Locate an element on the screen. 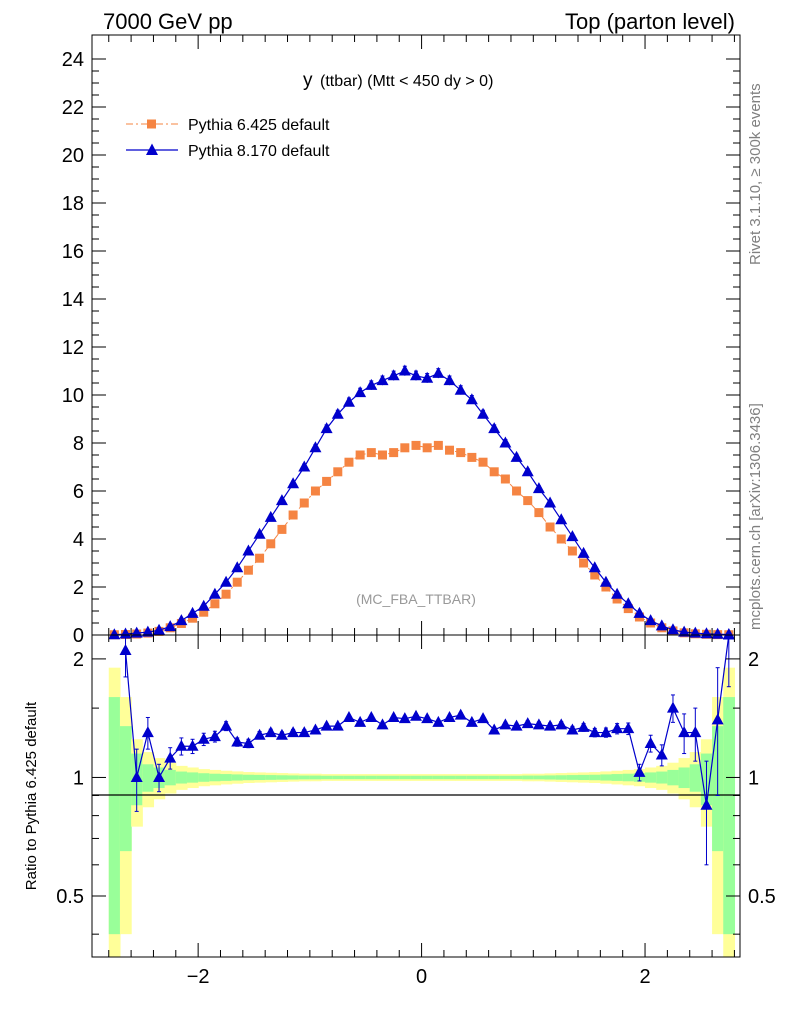  ratio-y-tick-label: 2 is located at coordinates (78, 660).